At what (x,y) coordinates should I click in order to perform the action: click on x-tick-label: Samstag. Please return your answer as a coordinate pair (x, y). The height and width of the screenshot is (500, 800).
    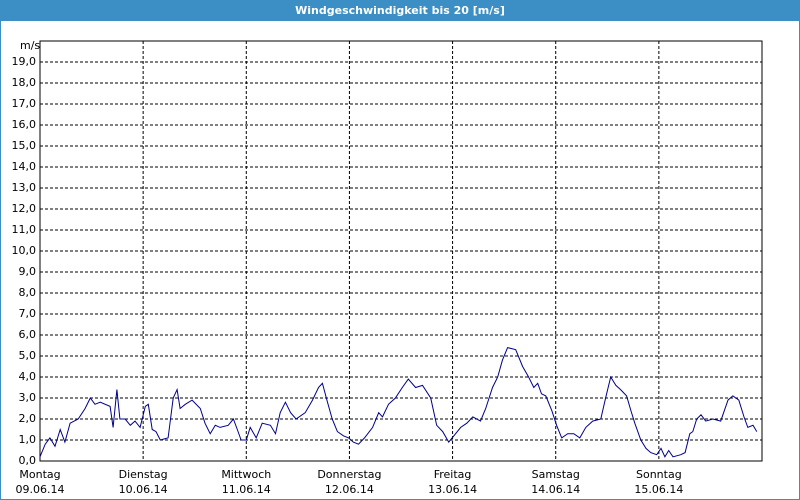
    Looking at the image, I should click on (556, 474).